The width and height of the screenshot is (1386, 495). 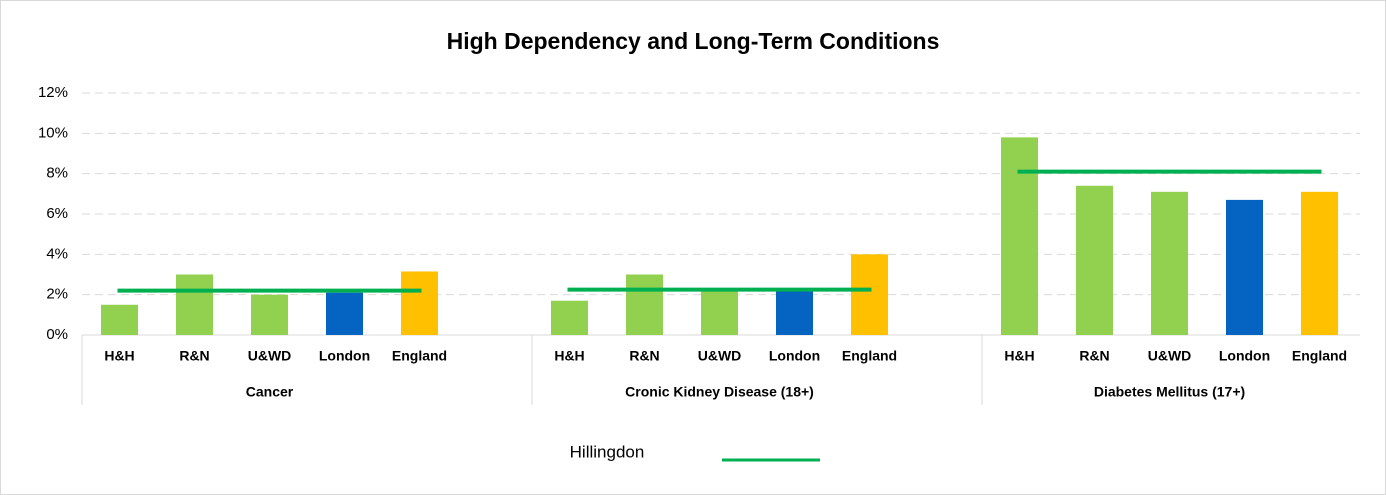 What do you see at coordinates (57, 294) in the screenshot?
I see `y-tick-label: 2%` at bounding box center [57, 294].